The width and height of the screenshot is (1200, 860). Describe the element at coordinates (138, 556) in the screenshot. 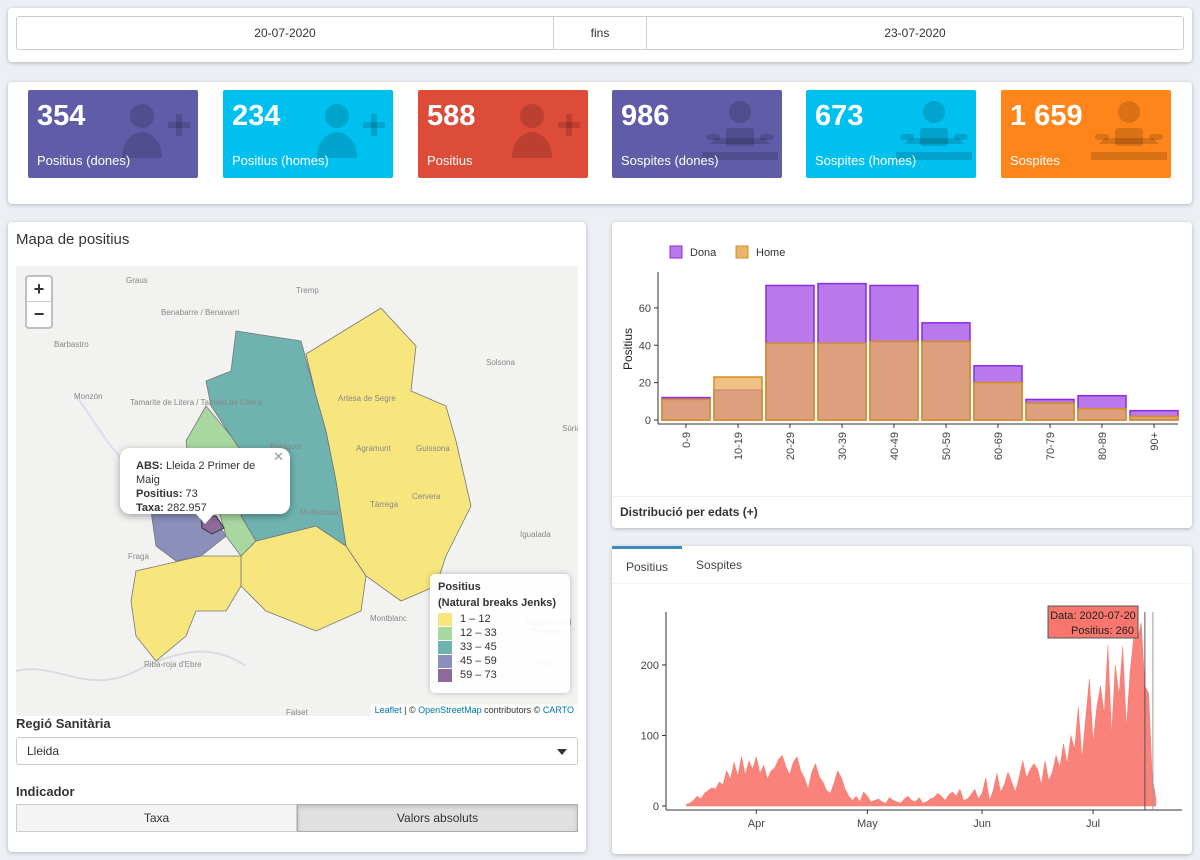

I see `map-place-label: Fraga` at that location.